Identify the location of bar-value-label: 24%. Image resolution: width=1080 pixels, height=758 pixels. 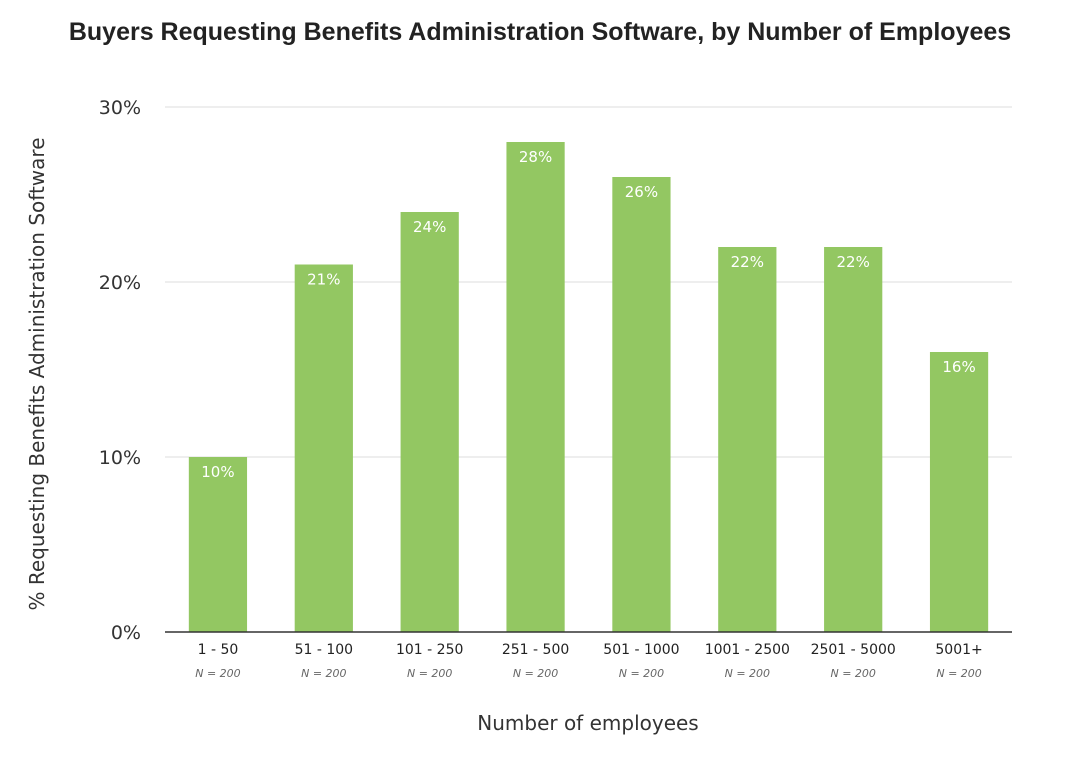
(429, 227).